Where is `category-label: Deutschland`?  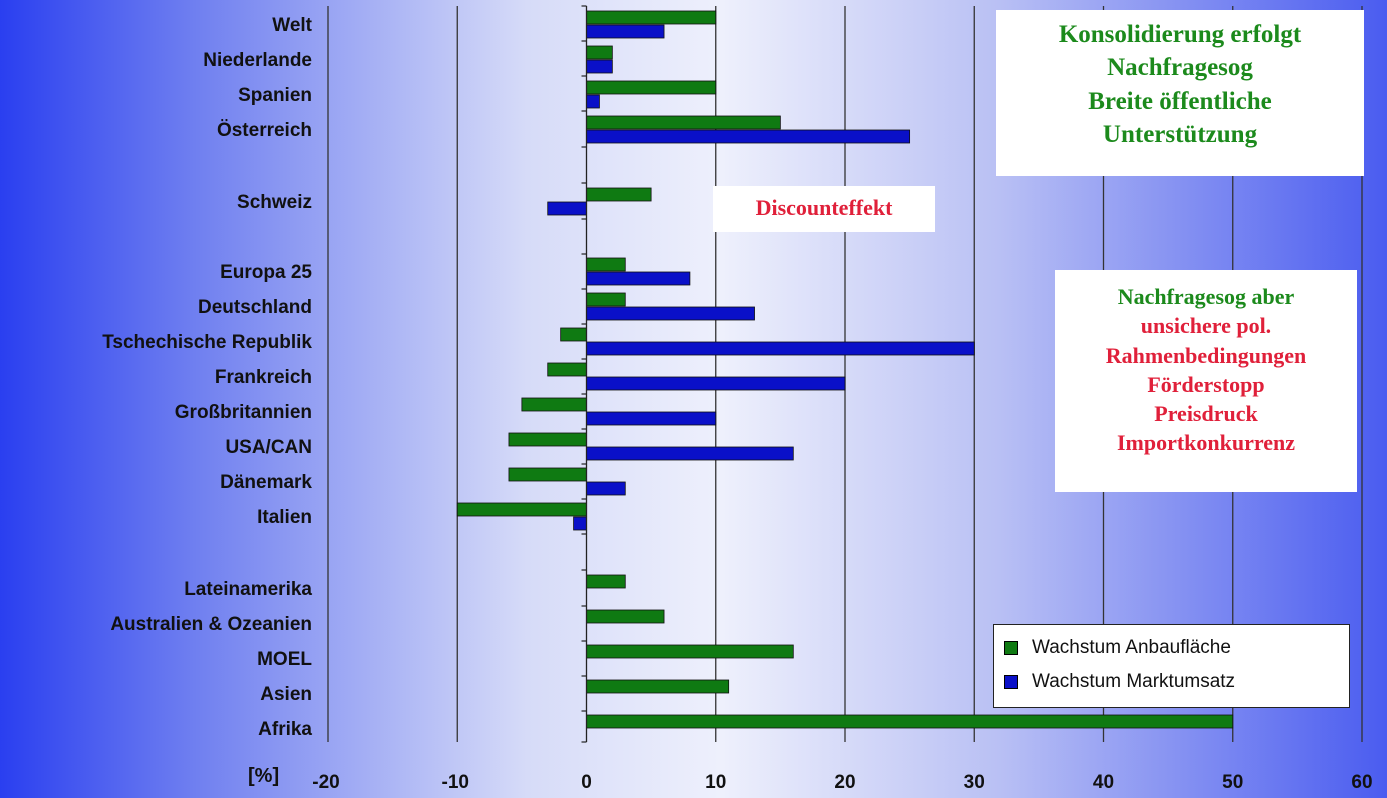 category-label: Deutschland is located at coordinates (255, 307).